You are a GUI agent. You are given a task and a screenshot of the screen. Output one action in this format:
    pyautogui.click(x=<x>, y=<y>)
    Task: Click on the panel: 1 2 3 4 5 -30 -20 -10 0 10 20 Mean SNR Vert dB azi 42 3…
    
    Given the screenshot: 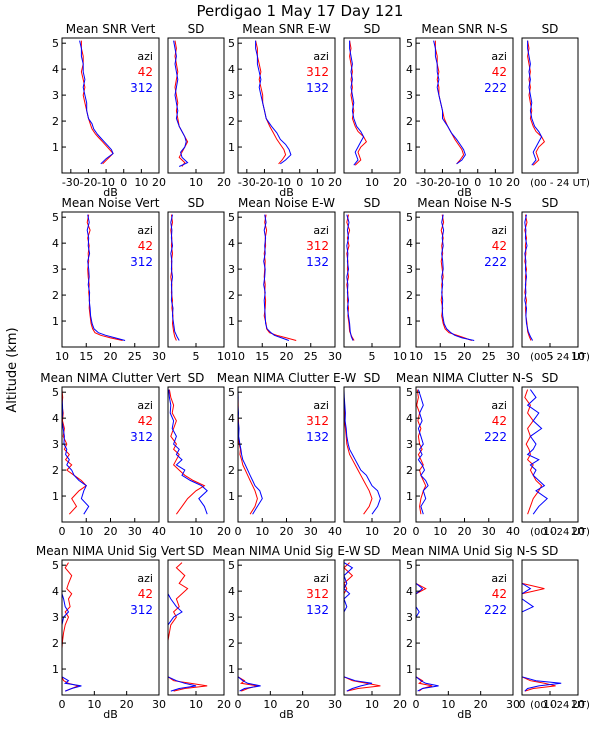 What is the action you would take?
    pyautogui.click(x=109, y=110)
    